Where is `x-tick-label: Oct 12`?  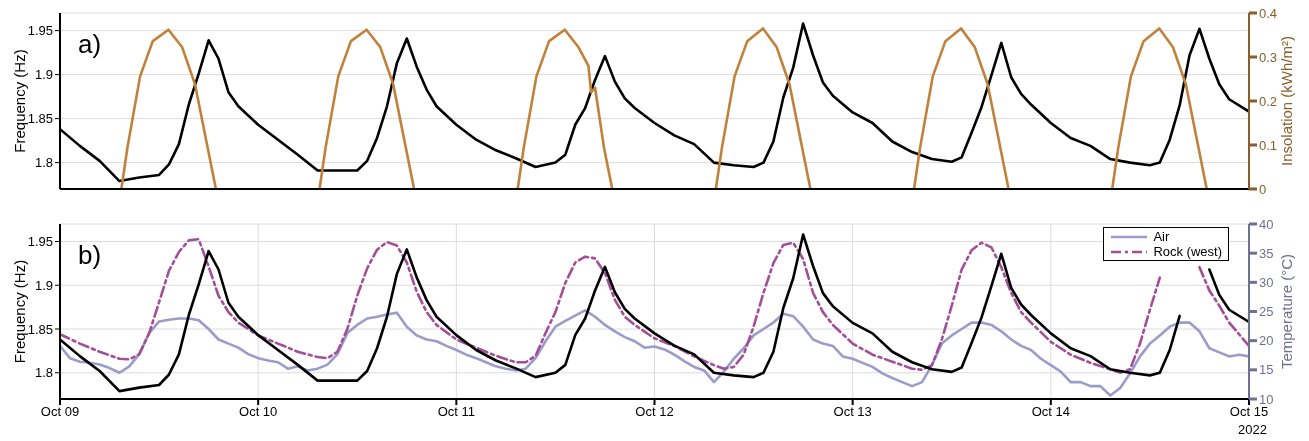 x-tick-label: Oct 12 is located at coordinates (654, 412).